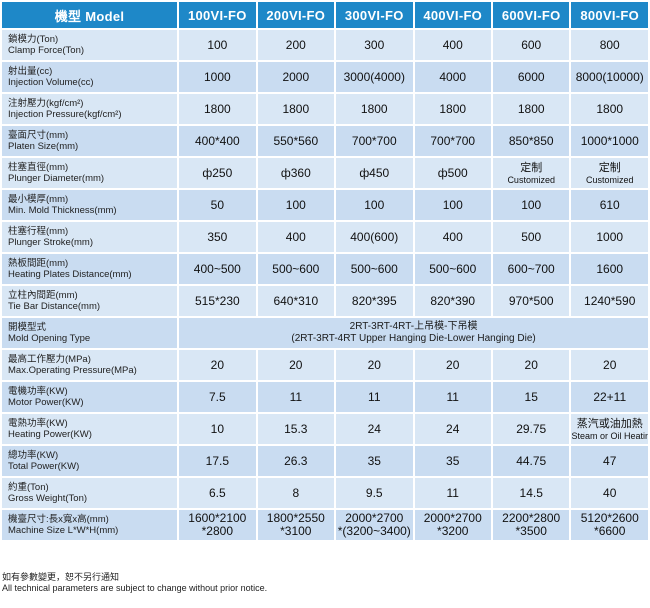 Image resolution: width=650 pixels, height=608 pixels. I want to click on spec-label: 電熱功率(KW) Heating Power(KW), so click(90, 429).